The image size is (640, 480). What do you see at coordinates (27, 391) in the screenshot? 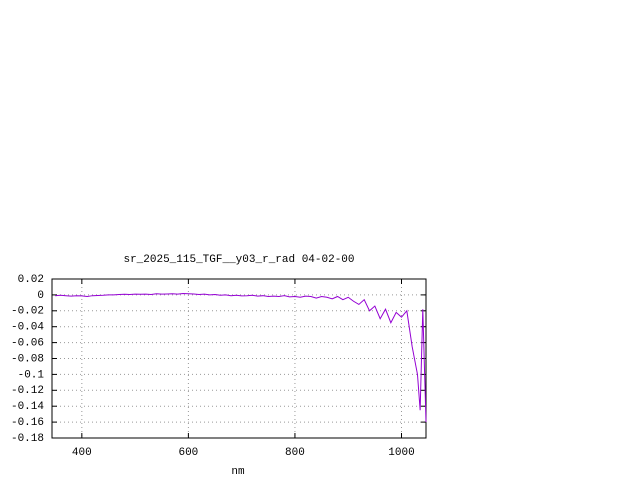
I see `y-tick-label: -0.12` at bounding box center [27, 391].